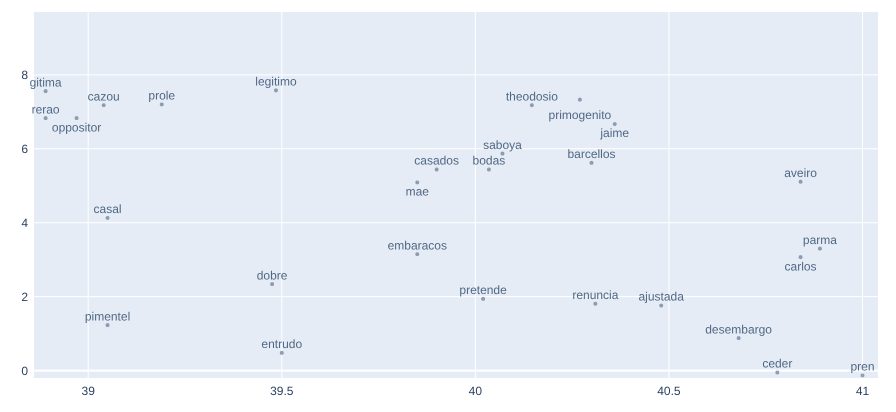 Image resolution: width=896 pixels, height=412 pixels. What do you see at coordinates (89, 391) in the screenshot?
I see `x-tick-label: 39` at bounding box center [89, 391].